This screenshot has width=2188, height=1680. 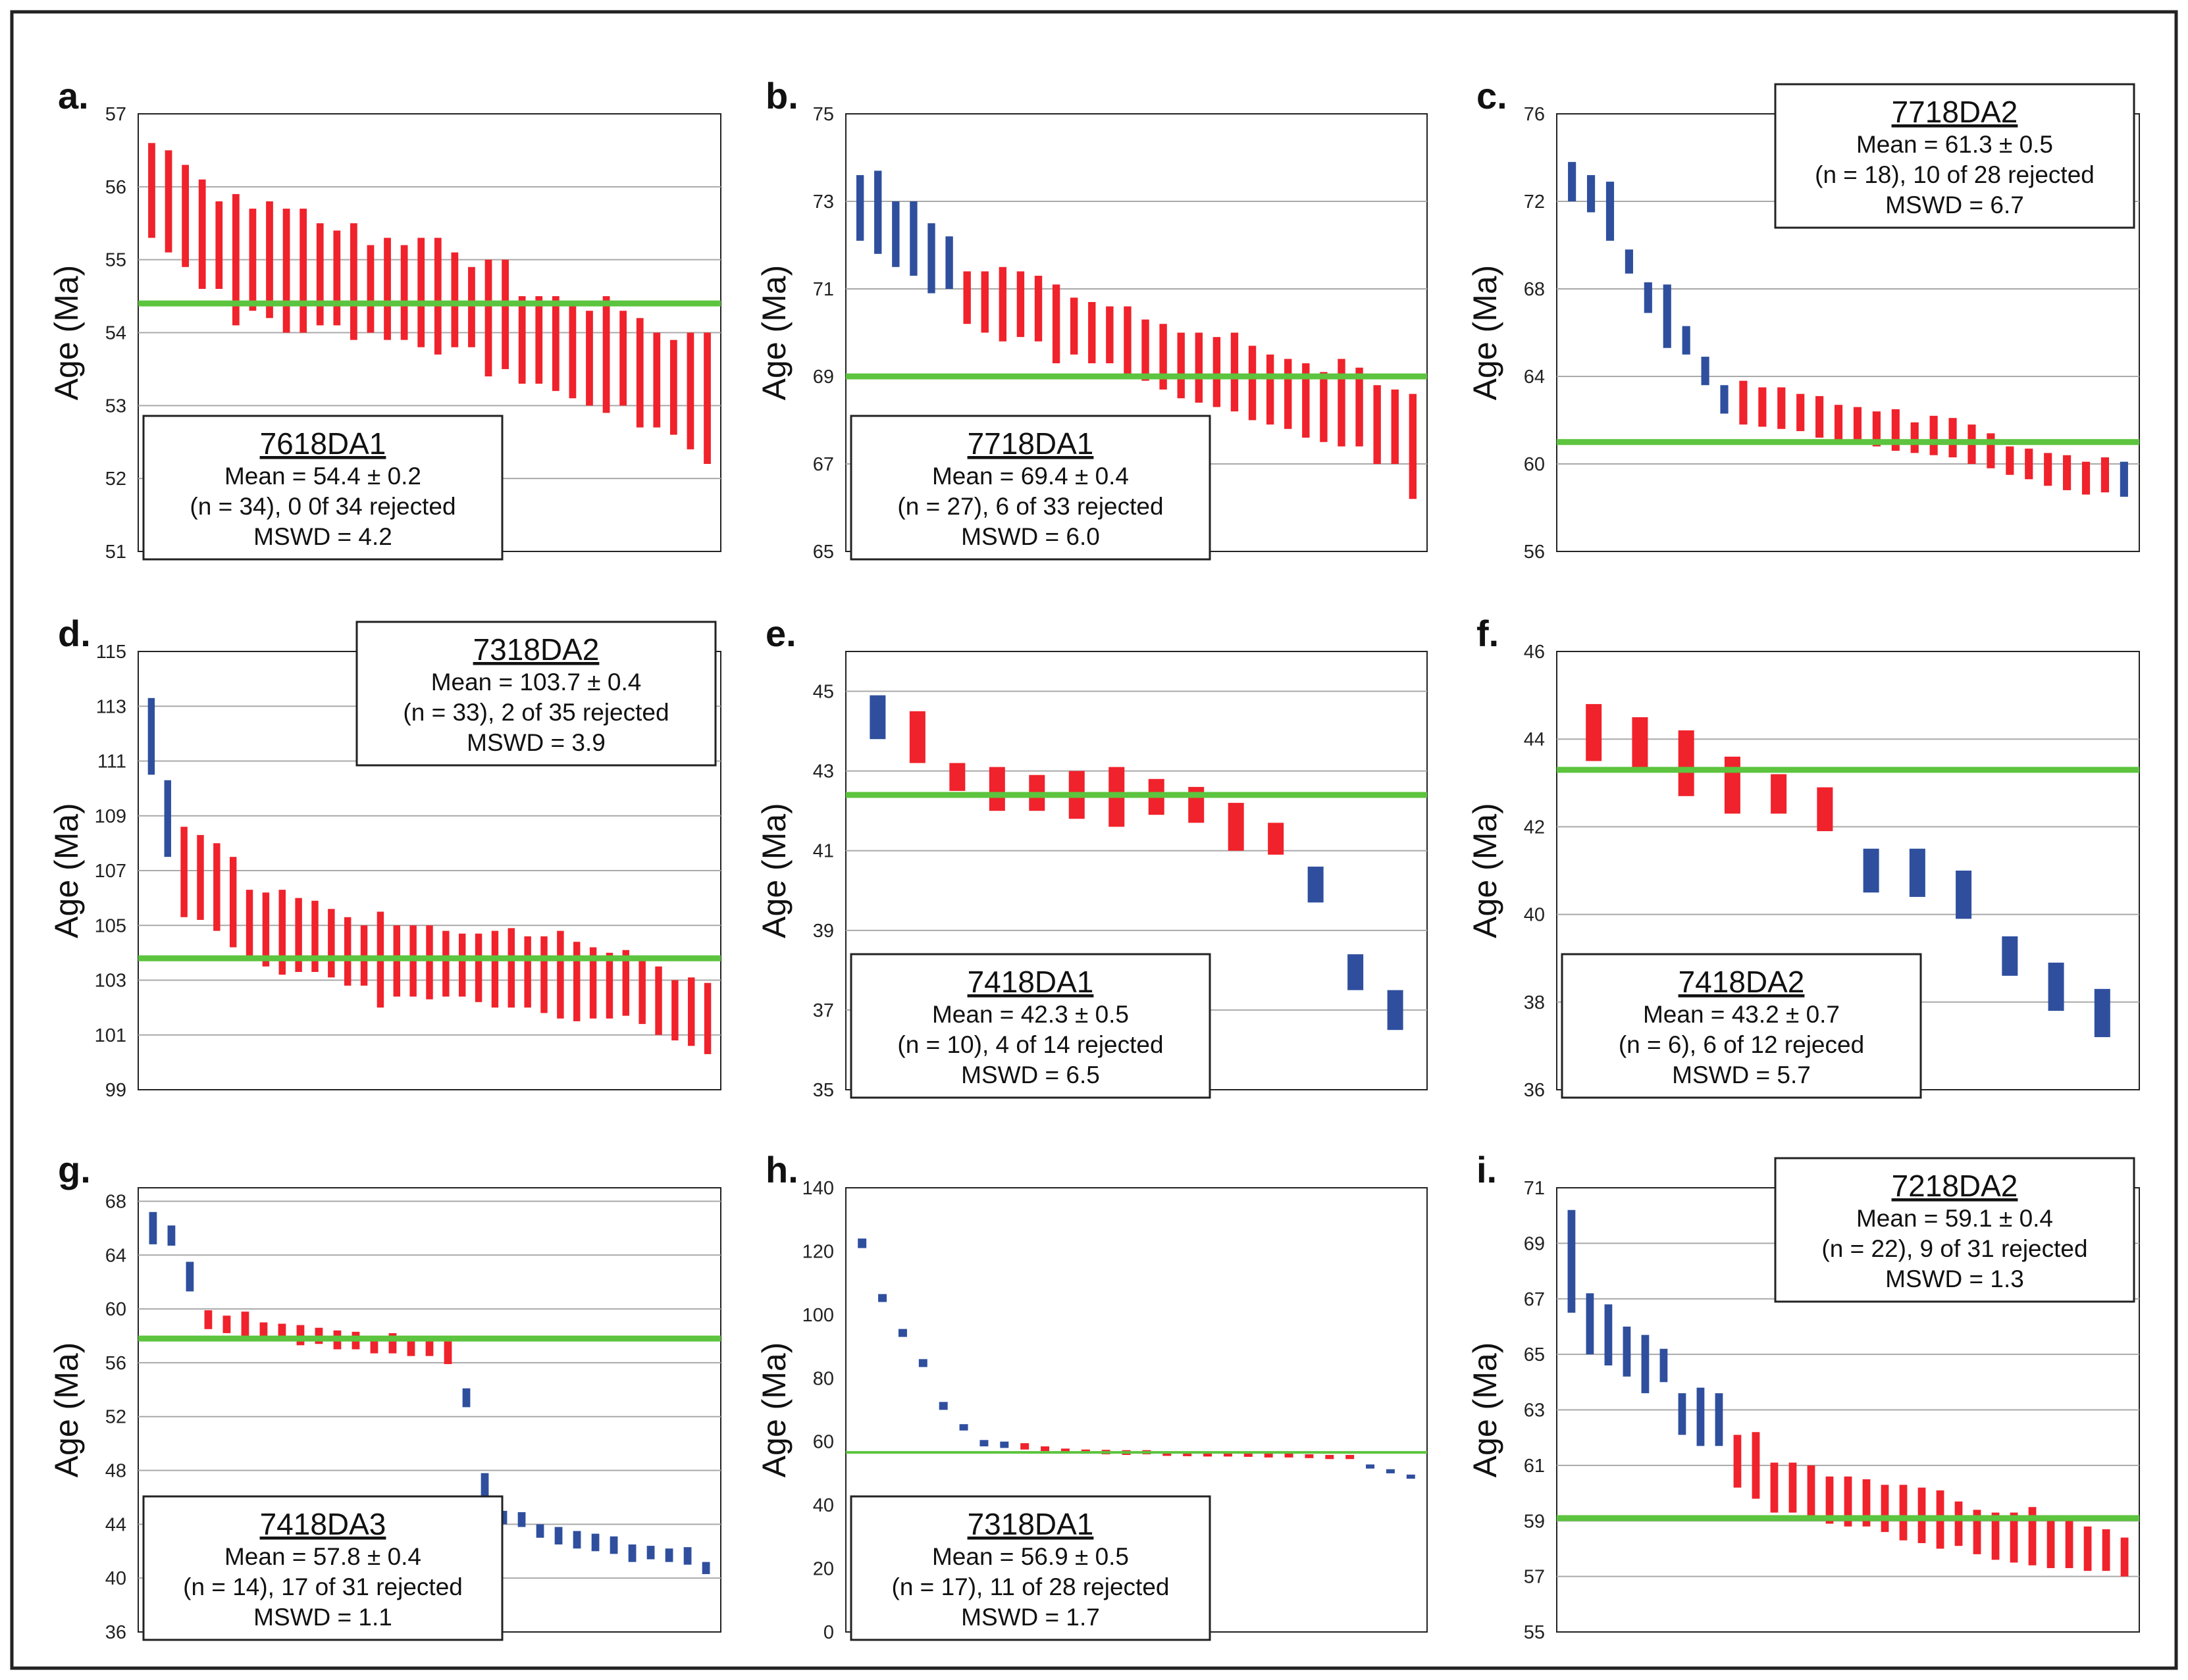 What do you see at coordinates (1741, 1014) in the screenshot?
I see `mean-age-text: Mean = 43.2 ± 0.7` at bounding box center [1741, 1014].